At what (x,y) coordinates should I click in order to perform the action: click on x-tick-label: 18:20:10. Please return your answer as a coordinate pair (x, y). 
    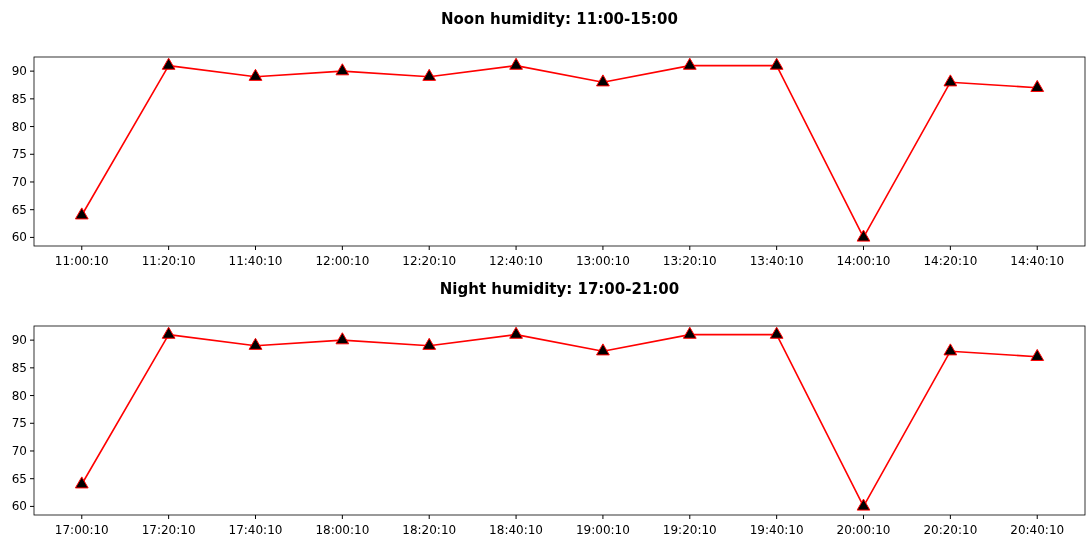
    Looking at the image, I should click on (429, 530).